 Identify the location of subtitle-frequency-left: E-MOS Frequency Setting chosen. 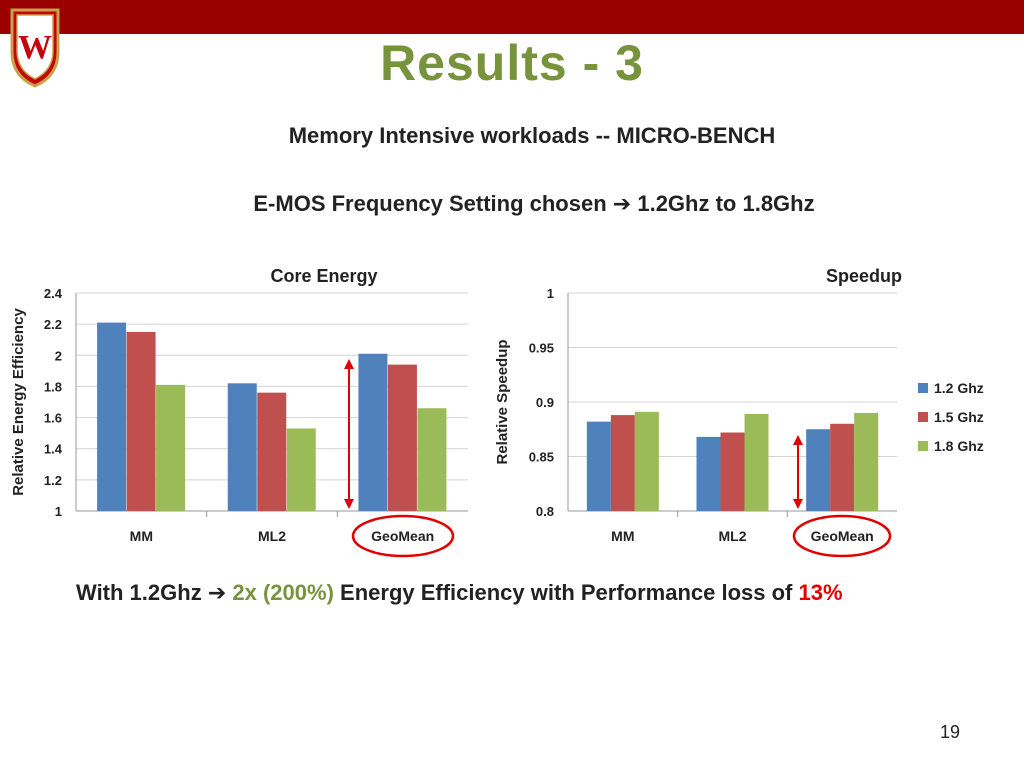
(430, 203).